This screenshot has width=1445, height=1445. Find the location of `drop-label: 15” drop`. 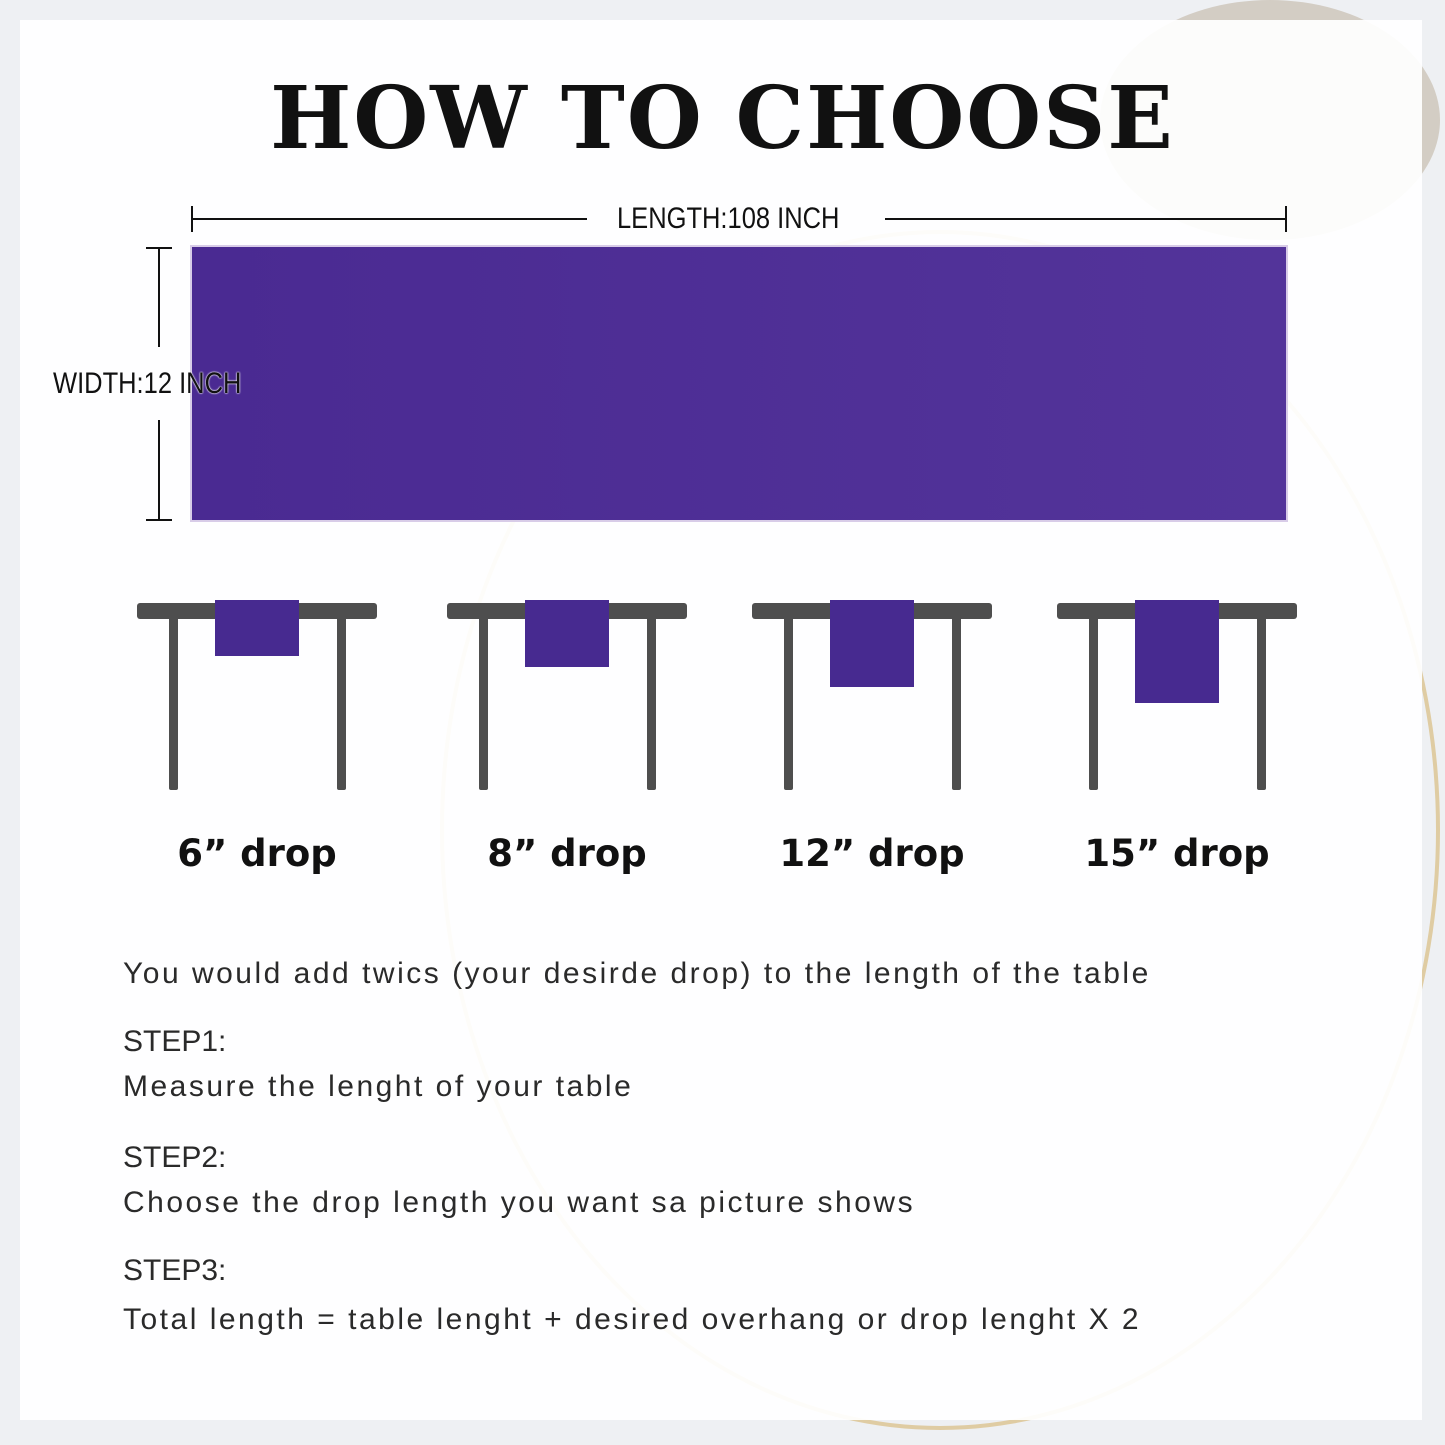

drop-label: 15” drop is located at coordinates (1177, 853).